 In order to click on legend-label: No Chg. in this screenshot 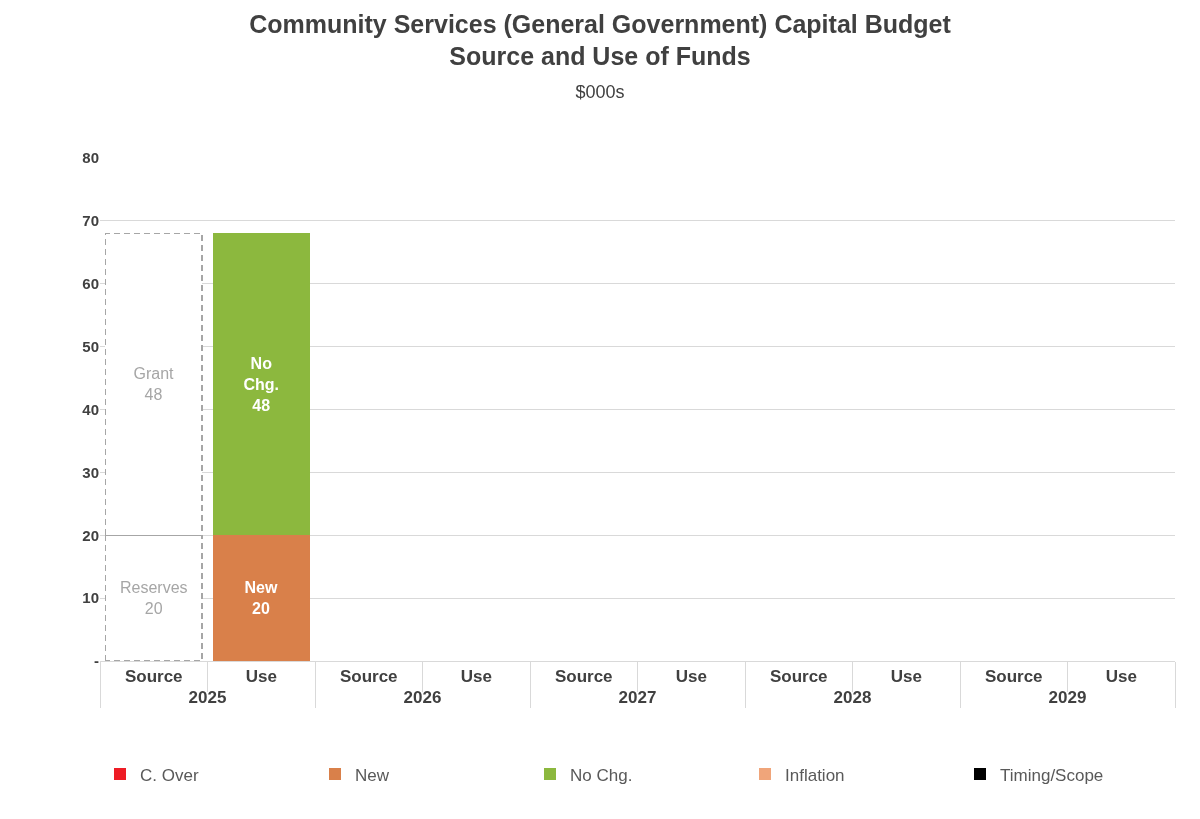, I will do `click(601, 775)`.